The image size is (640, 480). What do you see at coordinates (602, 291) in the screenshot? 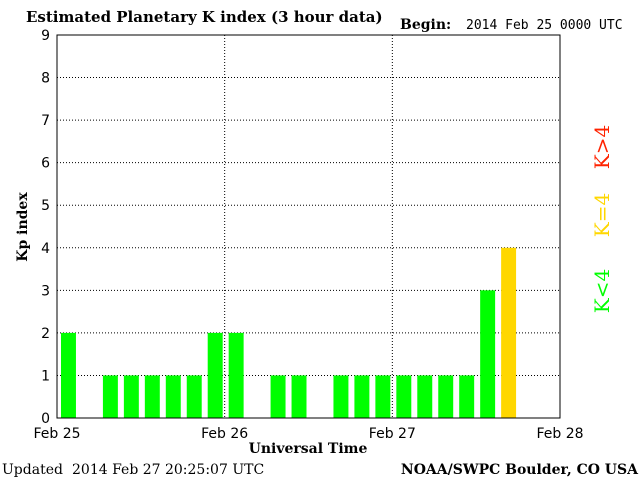
I see `legend-k-less-4: K<4` at bounding box center [602, 291].